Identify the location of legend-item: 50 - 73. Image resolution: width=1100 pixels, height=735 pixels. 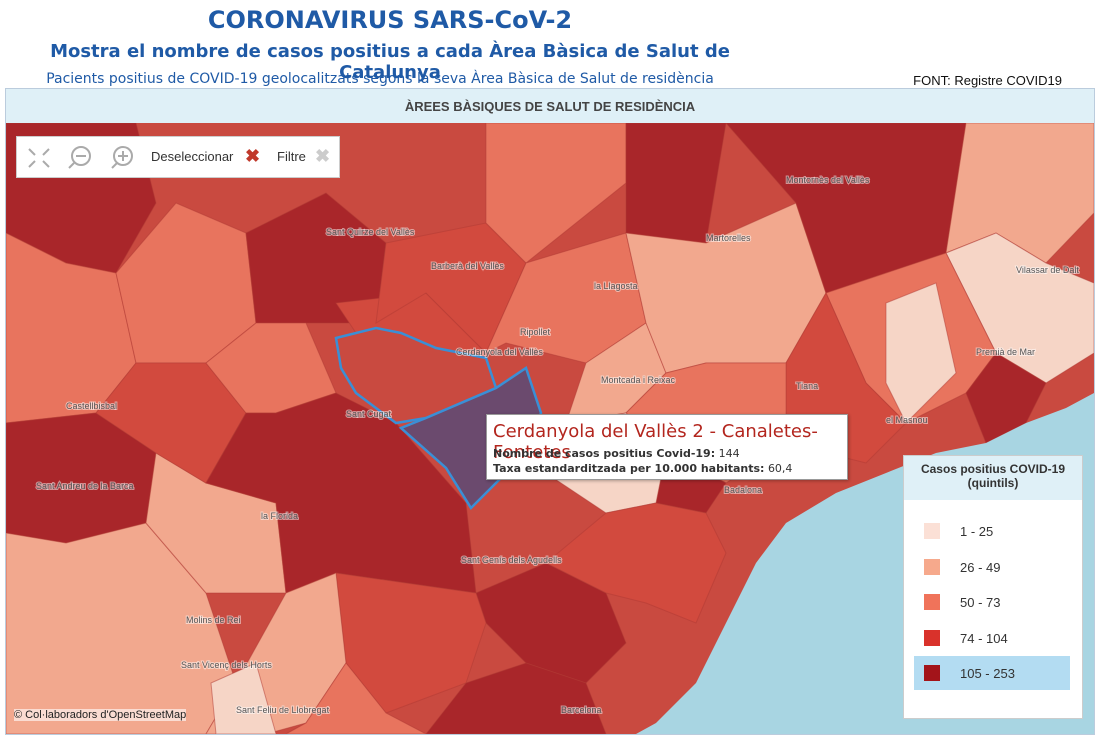
(992, 602).